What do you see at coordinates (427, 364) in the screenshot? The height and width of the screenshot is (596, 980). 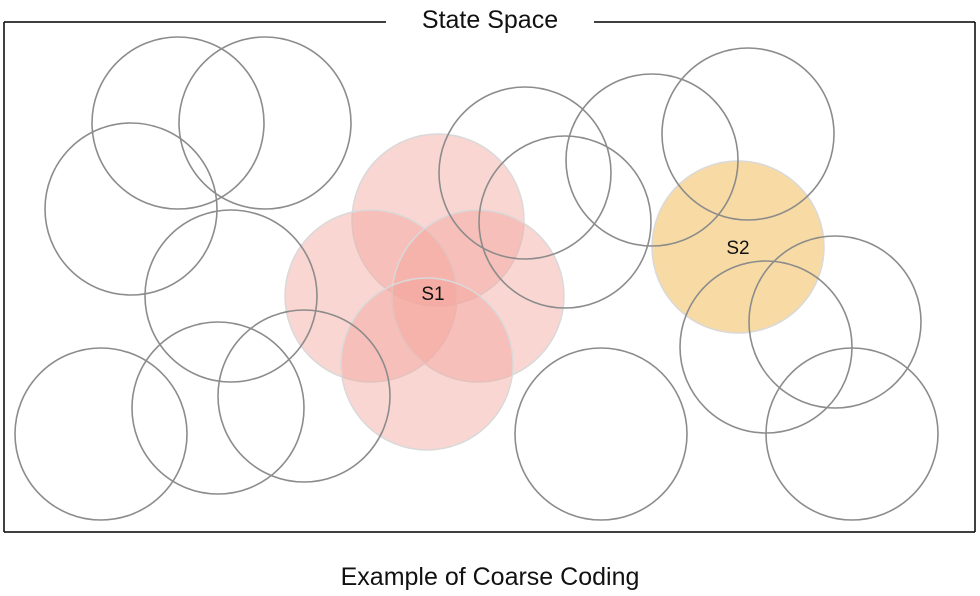 I see `feature-circle-s1-bottom` at bounding box center [427, 364].